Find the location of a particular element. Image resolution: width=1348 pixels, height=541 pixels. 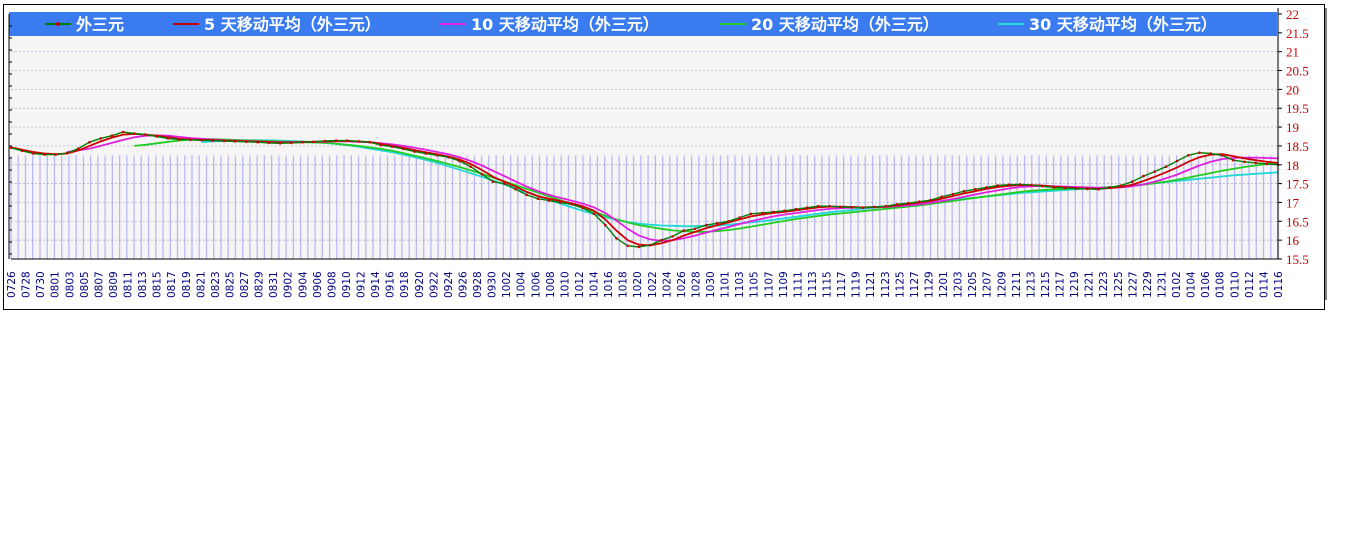

legend-label: 10 天移动平均（外三元） is located at coordinates (565, 24).